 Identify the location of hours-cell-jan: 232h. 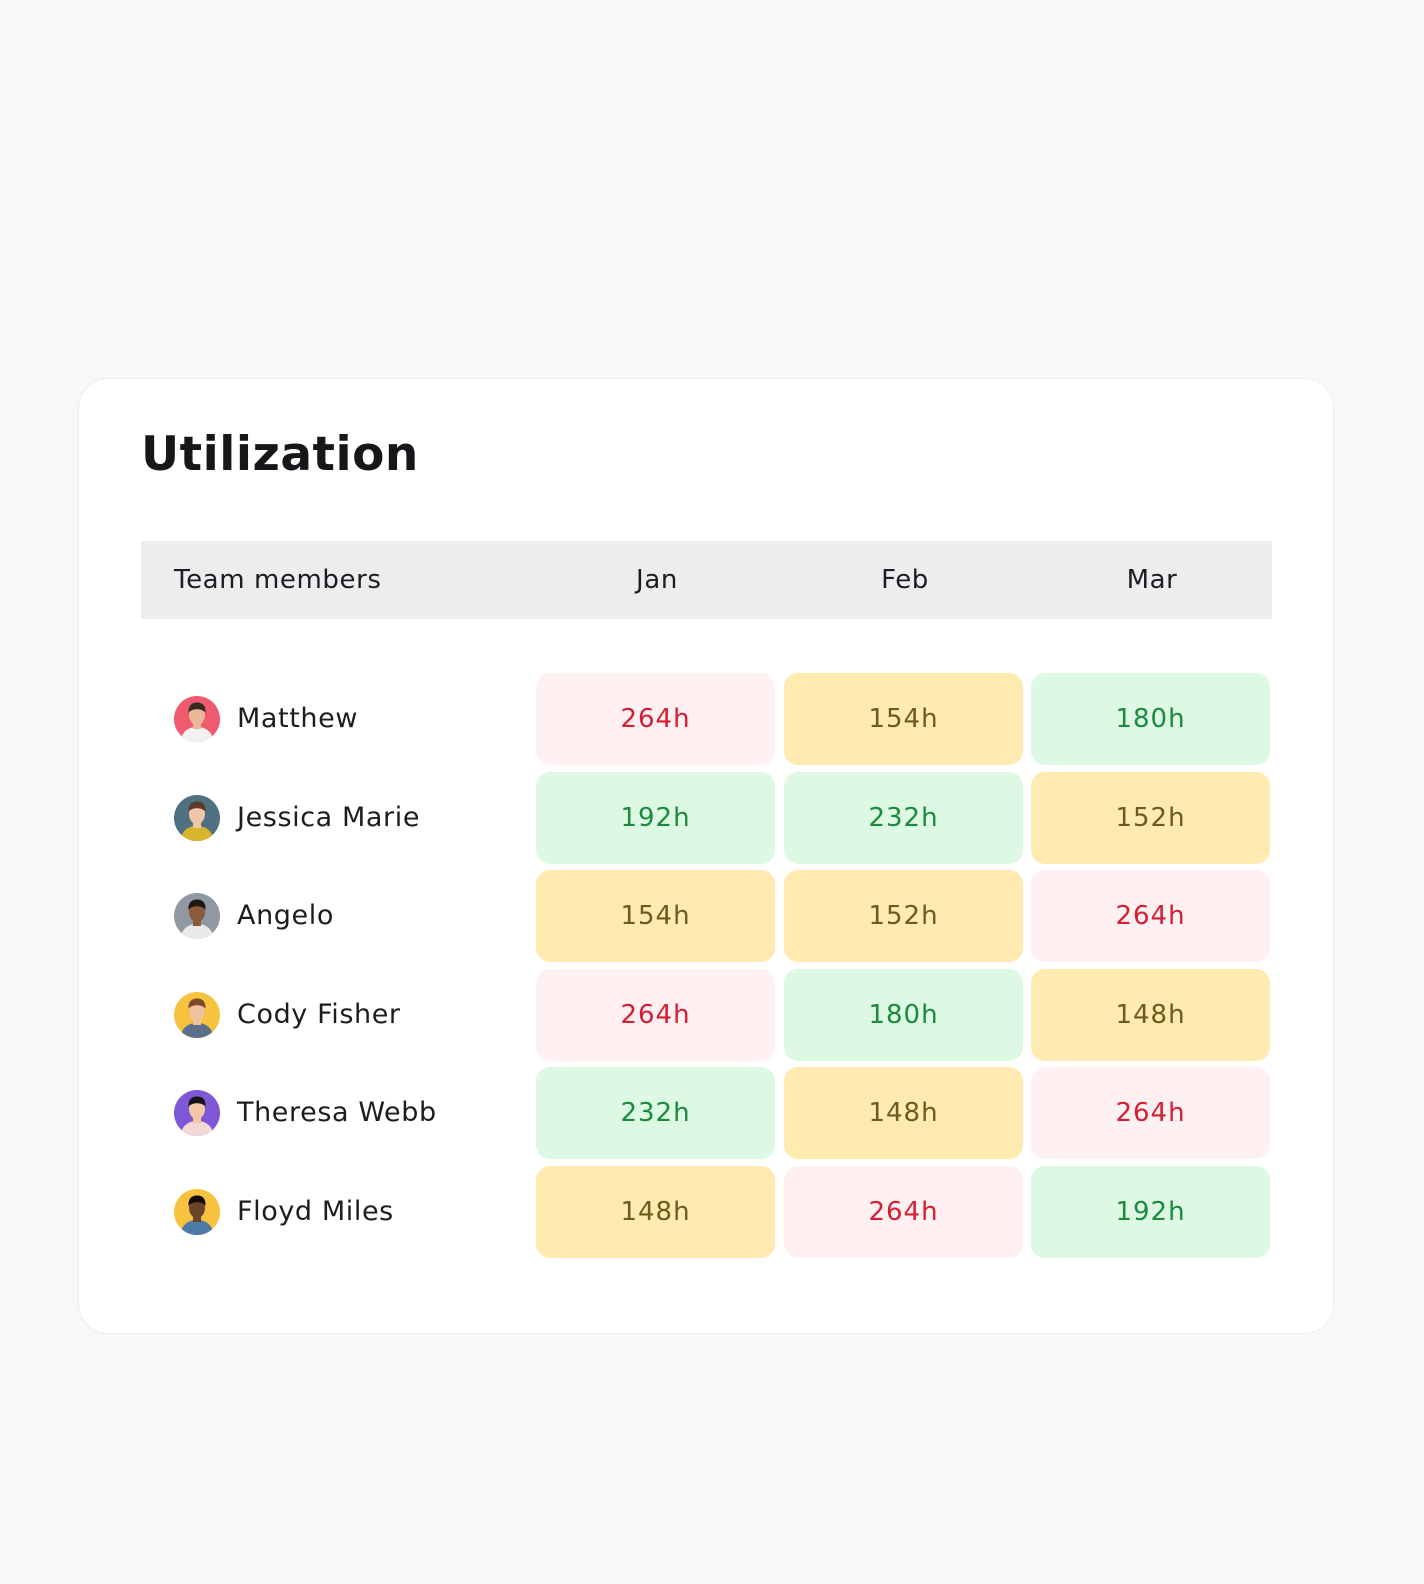
(655, 1113).